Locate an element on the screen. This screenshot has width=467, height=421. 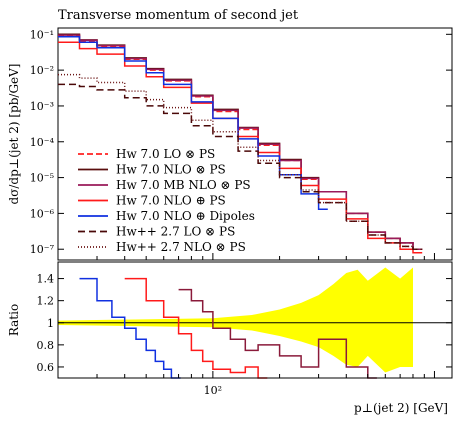
main-y-tick-label: 10⁻² is located at coordinates (42, 70).